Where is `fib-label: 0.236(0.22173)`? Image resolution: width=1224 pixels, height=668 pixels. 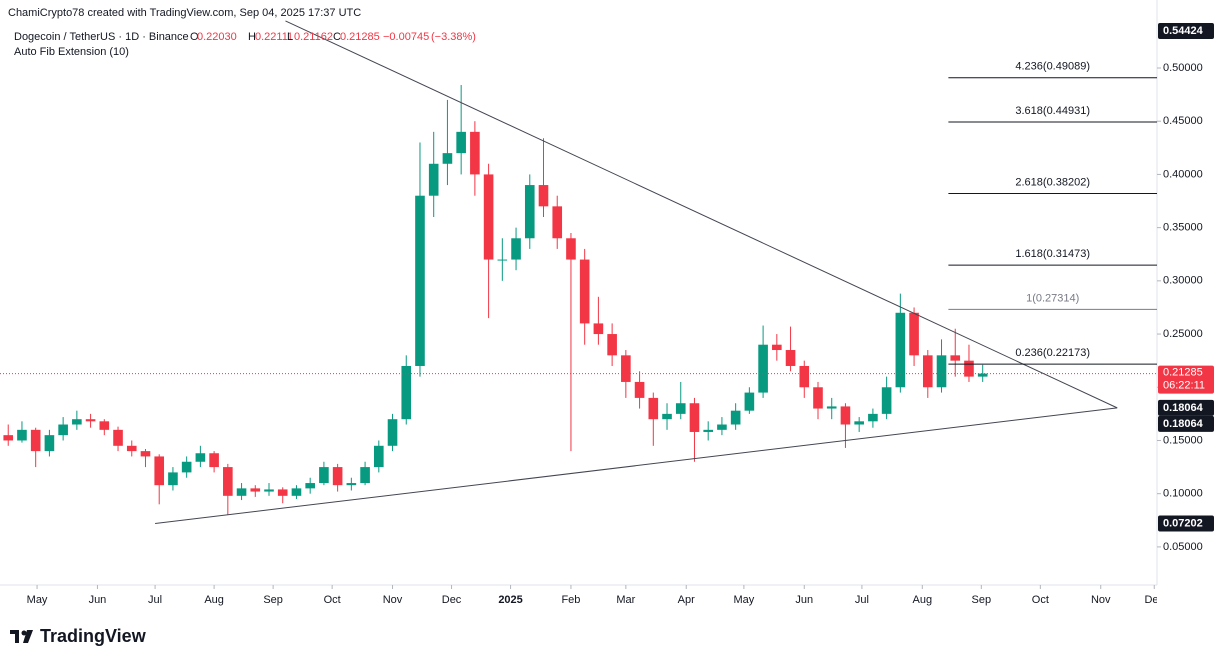 fib-label: 0.236(0.22173) is located at coordinates (1052, 353).